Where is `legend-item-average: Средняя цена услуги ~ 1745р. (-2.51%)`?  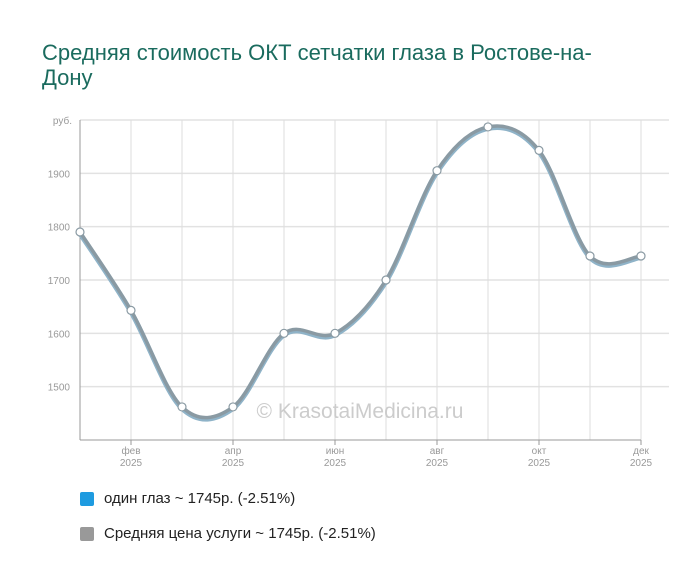
legend-item-average: Средняя цена услуги ~ 1745р. (-2.51%) is located at coordinates (228, 533).